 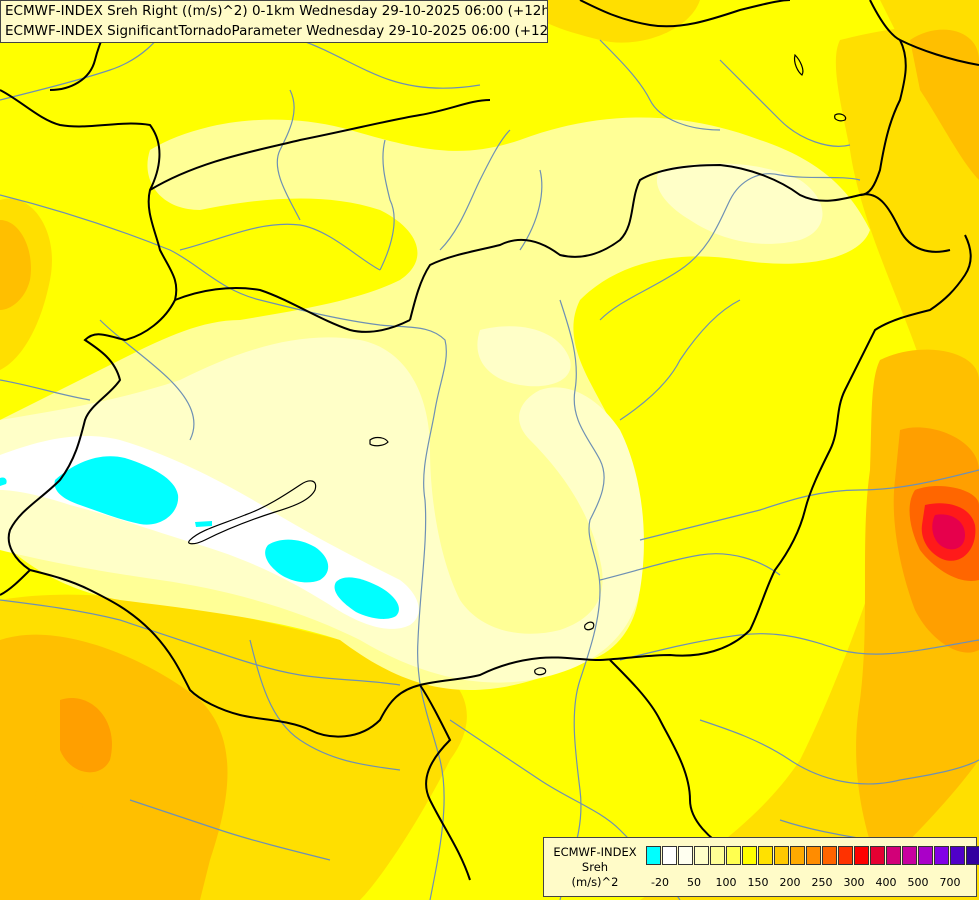 What do you see at coordinates (822, 882) in the screenshot?
I see `legend-tick-label: 250` at bounding box center [822, 882].